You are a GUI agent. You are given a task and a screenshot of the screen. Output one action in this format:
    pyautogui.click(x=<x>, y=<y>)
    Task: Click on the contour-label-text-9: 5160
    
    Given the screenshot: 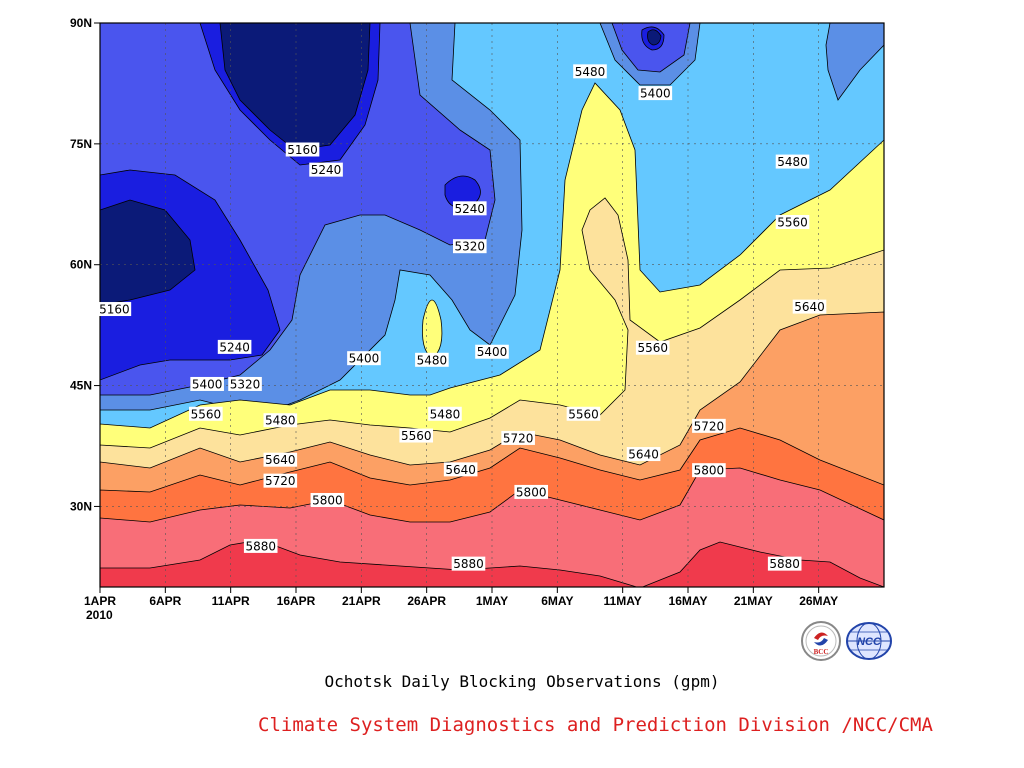 What is the action you would take?
    pyautogui.click(x=114, y=310)
    